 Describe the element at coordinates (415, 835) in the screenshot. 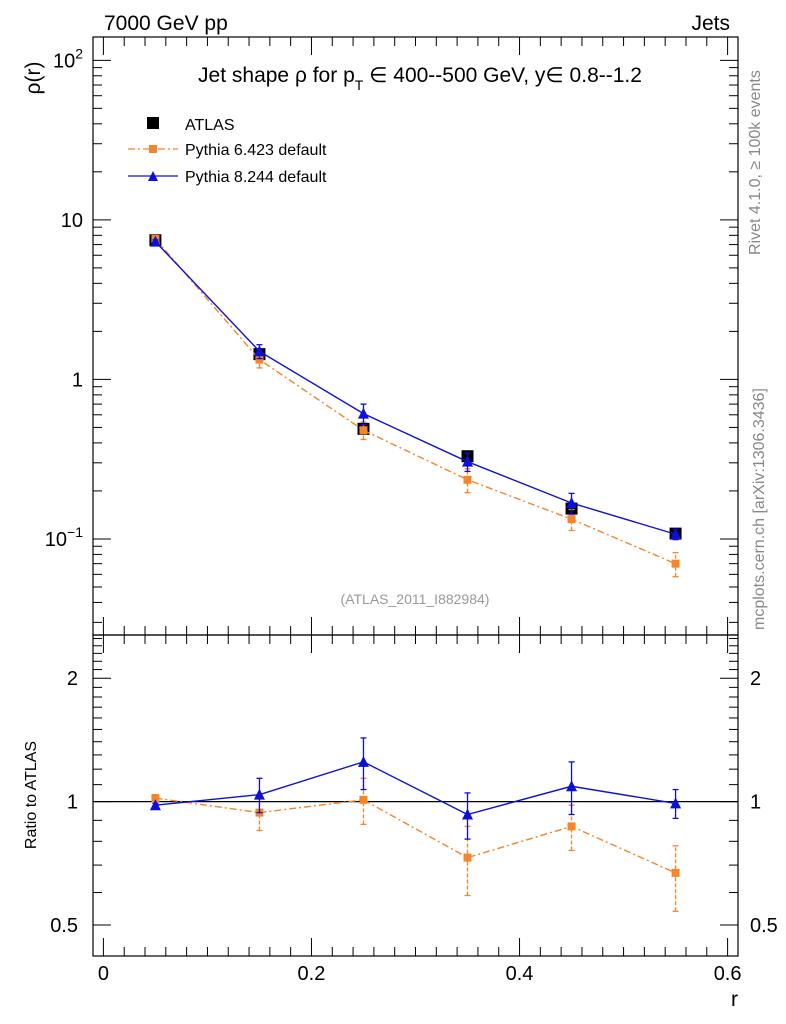

I see `ratio-pythia-6-423-default-line` at that location.